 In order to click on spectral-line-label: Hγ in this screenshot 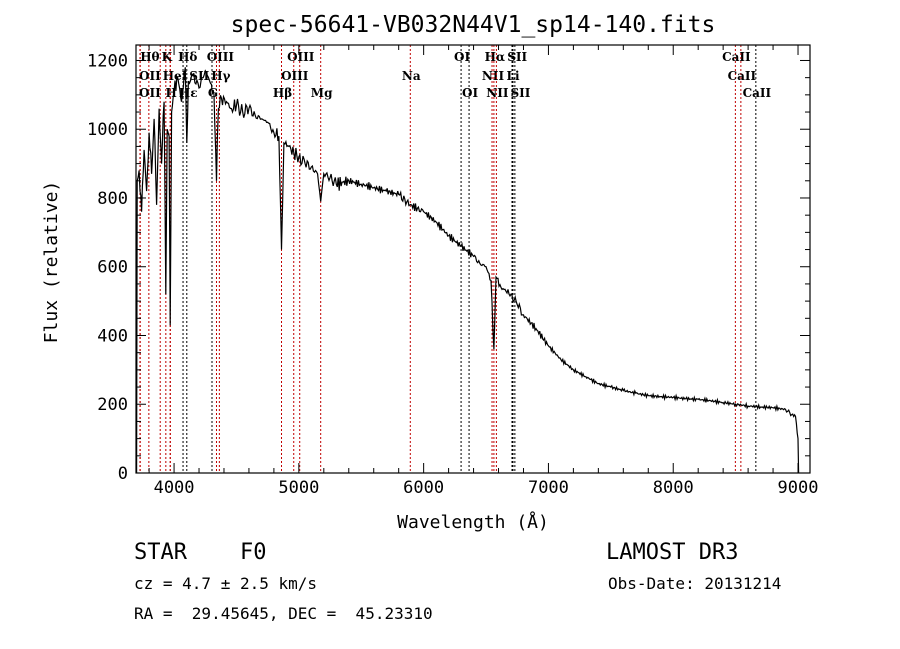, I will do `click(220, 76)`.